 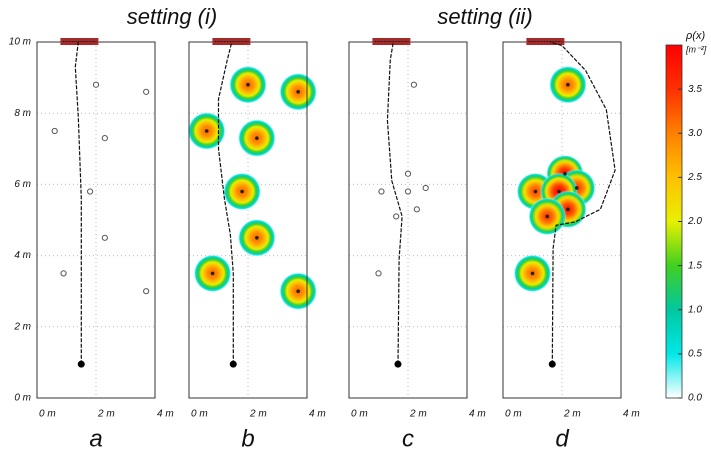 What do you see at coordinates (172, 16) in the screenshot?
I see `setting-title: setting (i)` at bounding box center [172, 16].